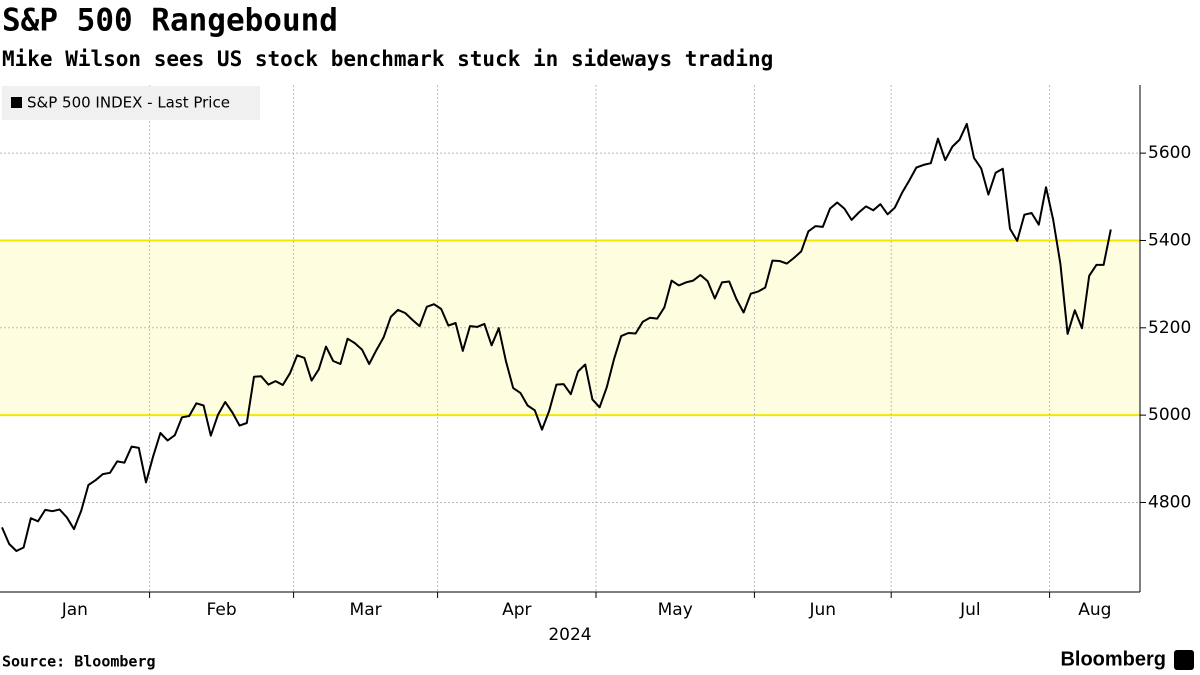 The height and width of the screenshot is (675, 1200). What do you see at coordinates (1169, 240) in the screenshot?
I see `y-tick-label: 5400` at bounding box center [1169, 240].